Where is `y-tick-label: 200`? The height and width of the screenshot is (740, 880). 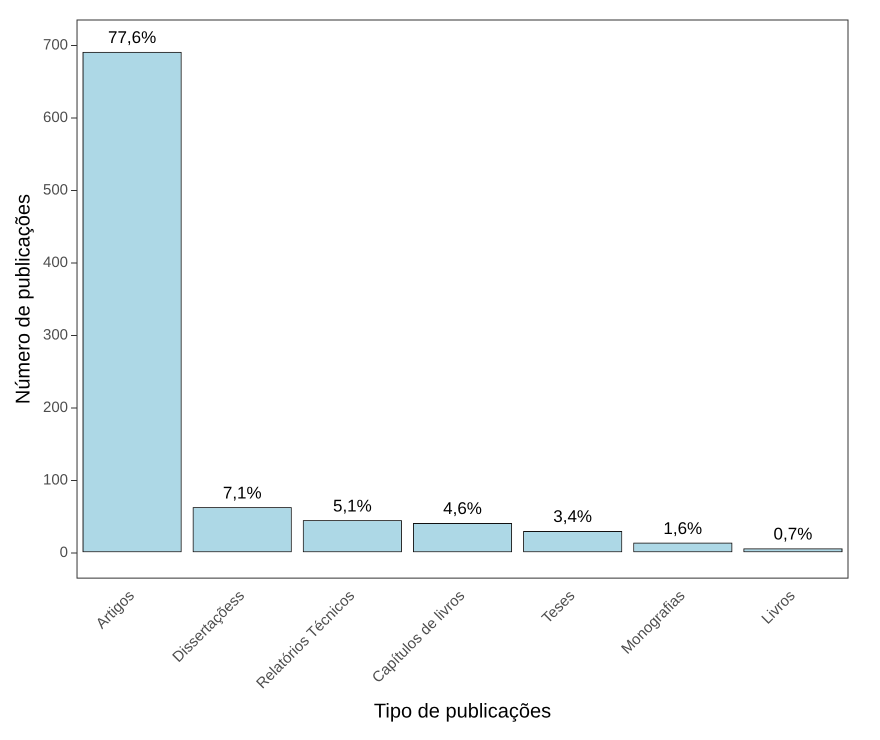
y-tick-label: 200 is located at coordinates (55, 407).